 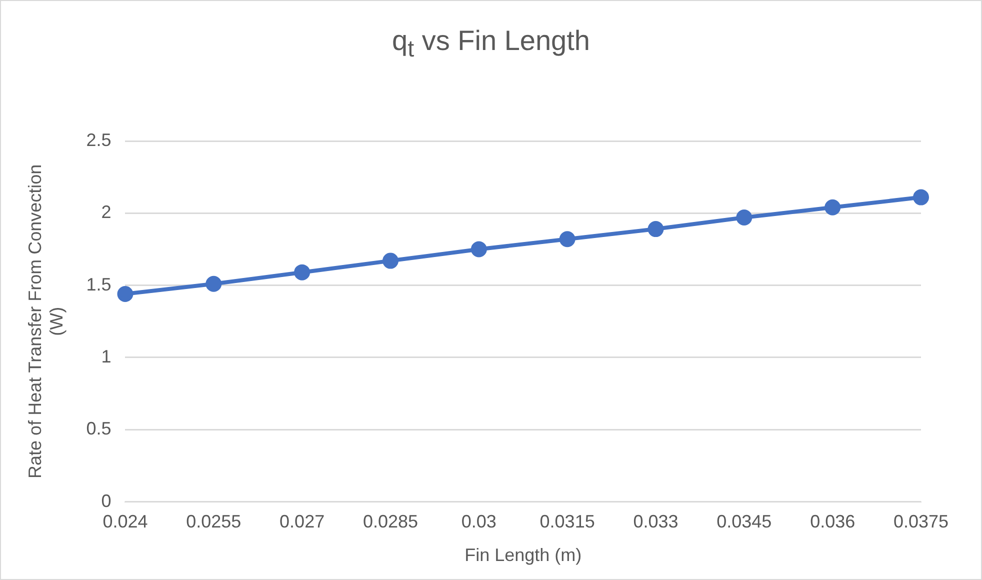 What do you see at coordinates (45, 321) in the screenshot?
I see `y-axis-title: Rate of Heat Transfer From Convection (W)` at bounding box center [45, 321].